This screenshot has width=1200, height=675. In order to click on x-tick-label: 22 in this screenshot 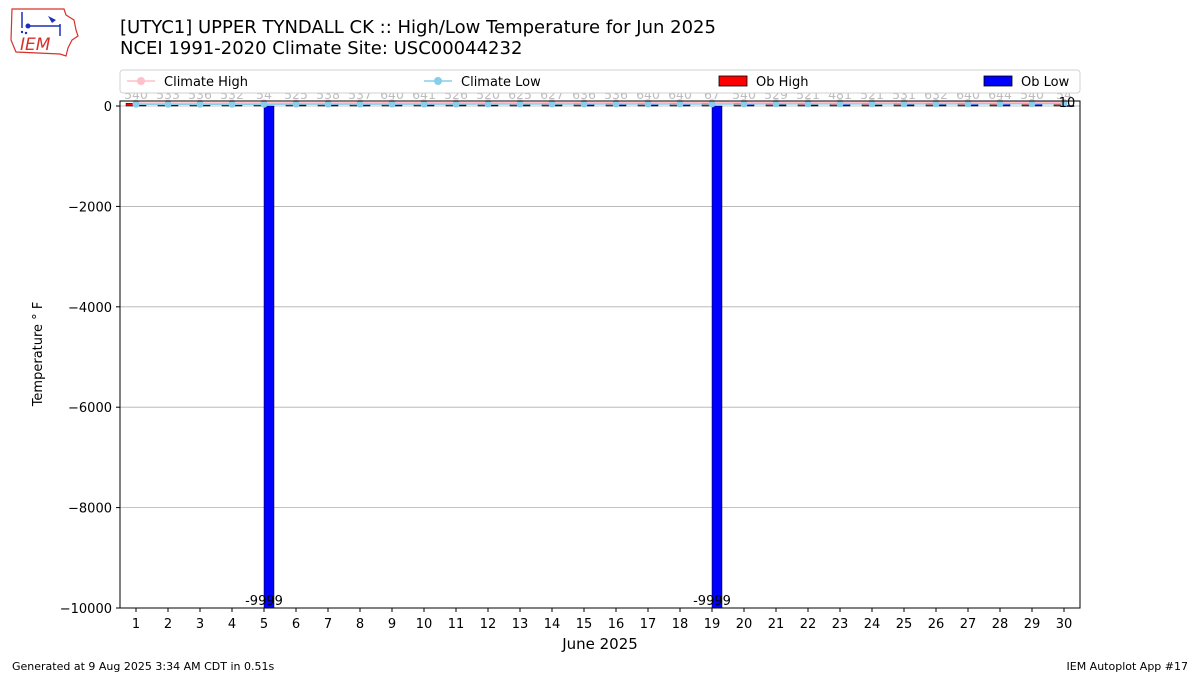, I will do `click(808, 624)`.